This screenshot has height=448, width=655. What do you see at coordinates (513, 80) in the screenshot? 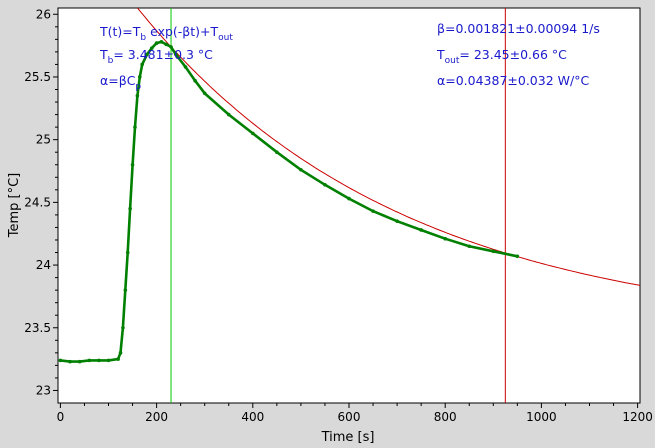
I see `annotation-alpha-value: α=0.04387±0.032 W/°C` at bounding box center [513, 80].